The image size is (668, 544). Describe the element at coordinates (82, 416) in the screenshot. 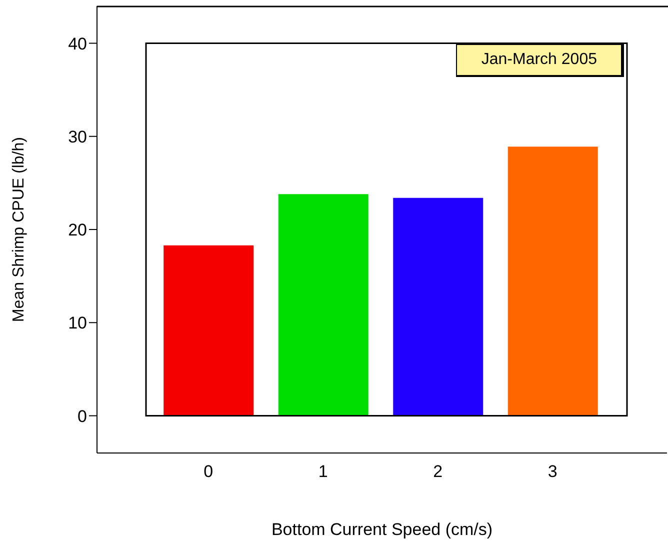

I see `y-tick-label: 0` at that location.